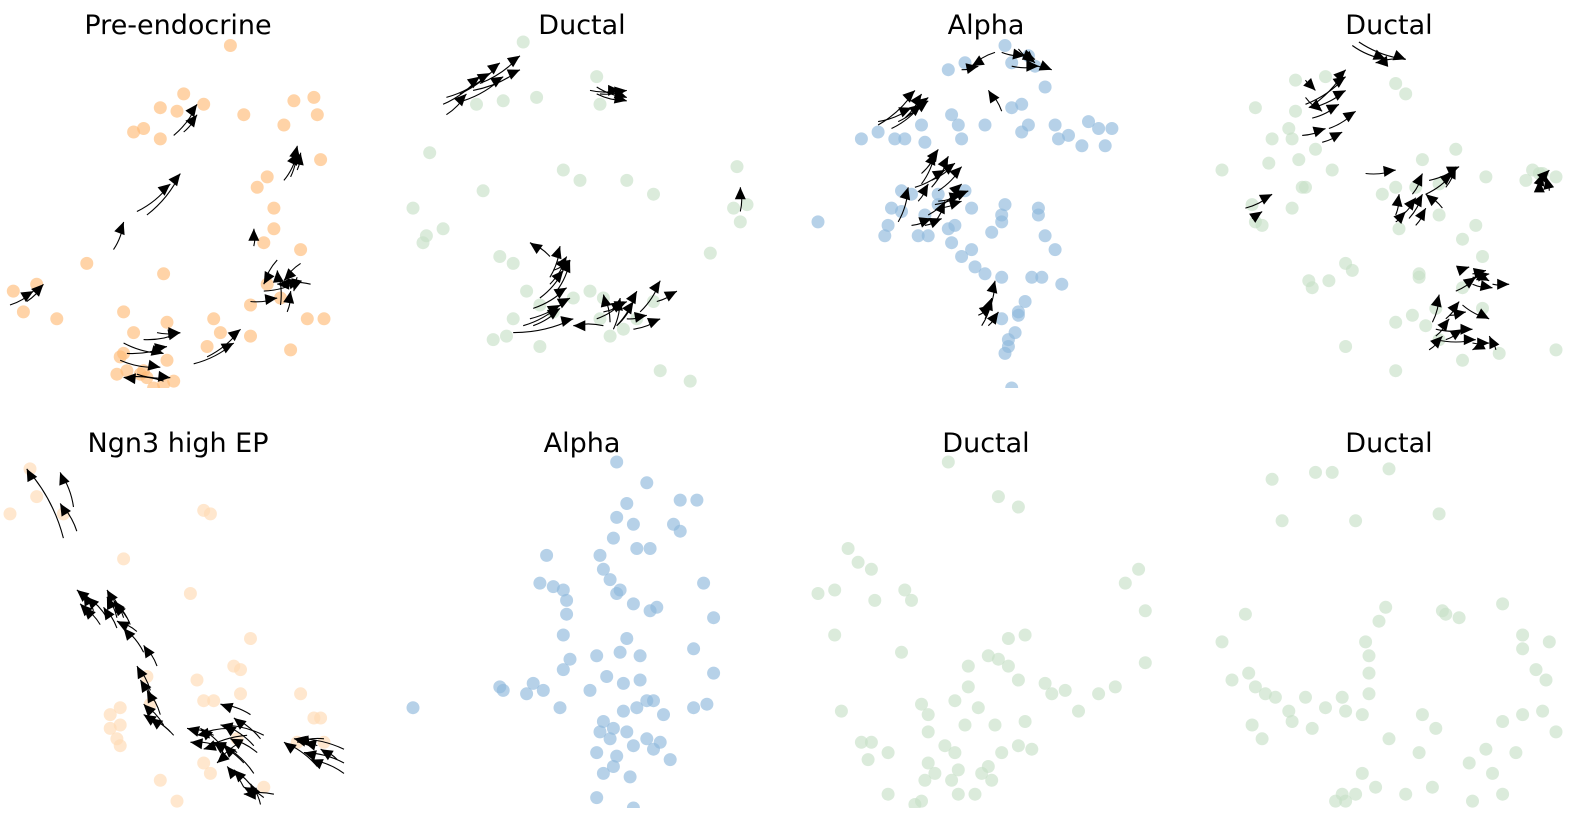 The width and height of the screenshot is (1570, 820). Describe the element at coordinates (1388, 443) in the screenshot. I see `panel-title: Ductal` at that location.